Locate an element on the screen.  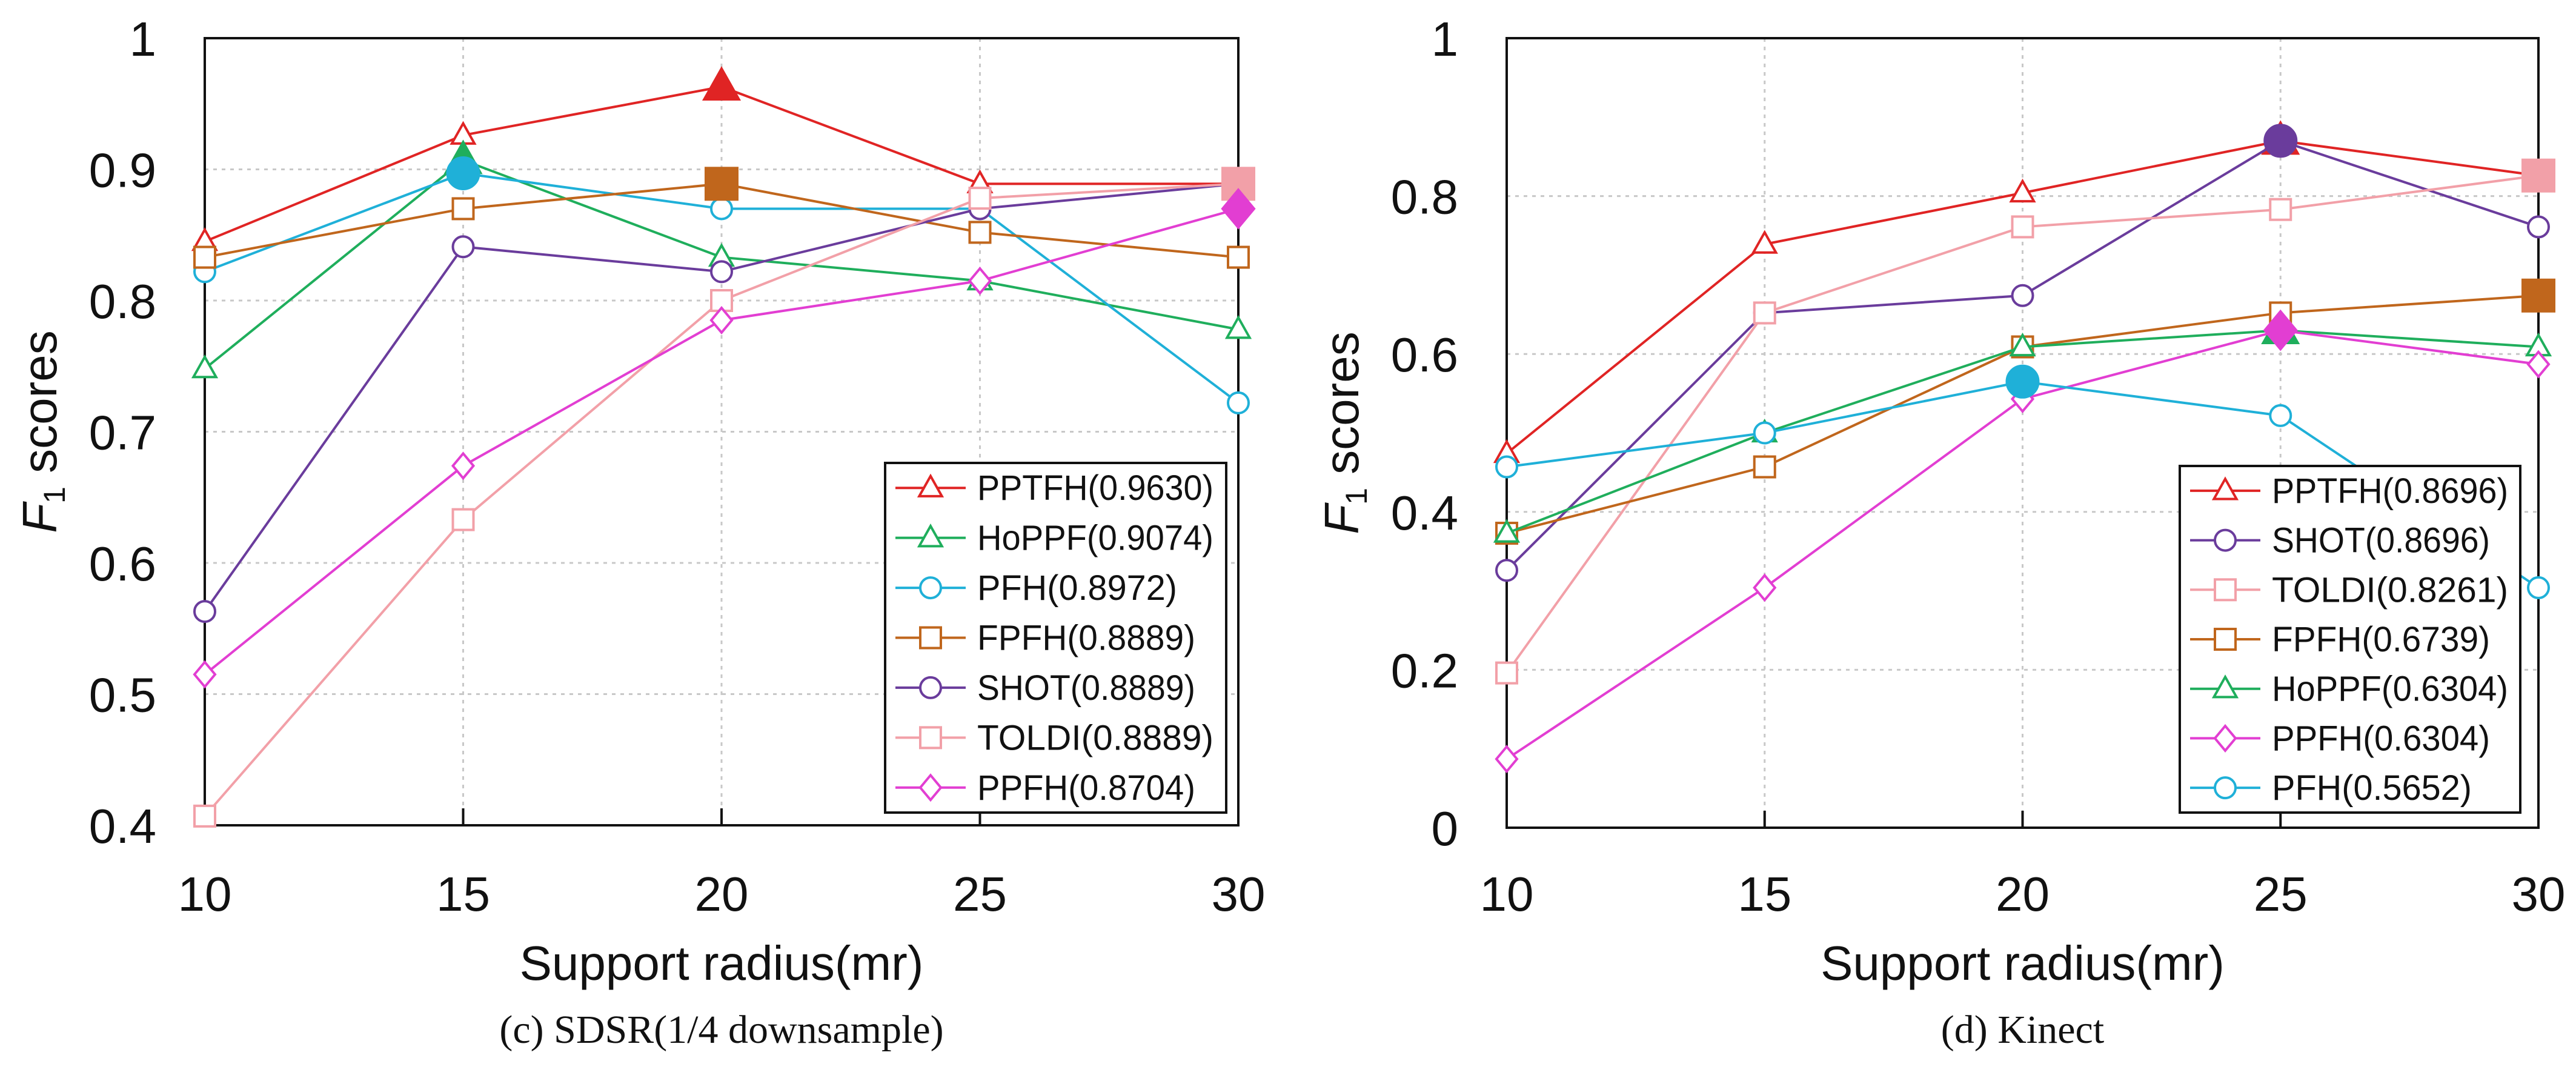
legend-label: PPTFH(0.9630) is located at coordinates (1095, 488).